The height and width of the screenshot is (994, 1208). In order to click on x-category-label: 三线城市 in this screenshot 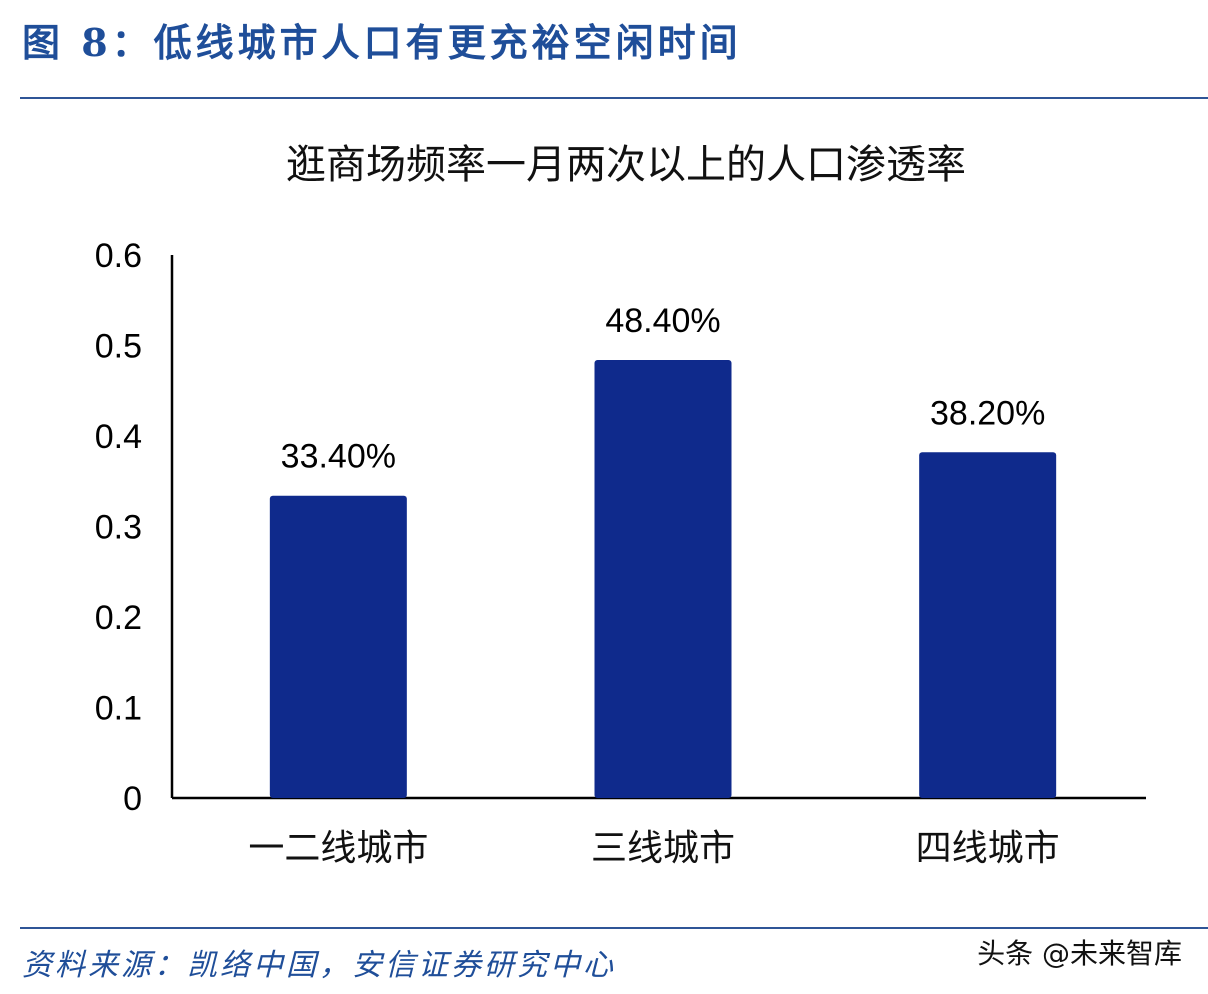, I will do `click(663, 848)`.